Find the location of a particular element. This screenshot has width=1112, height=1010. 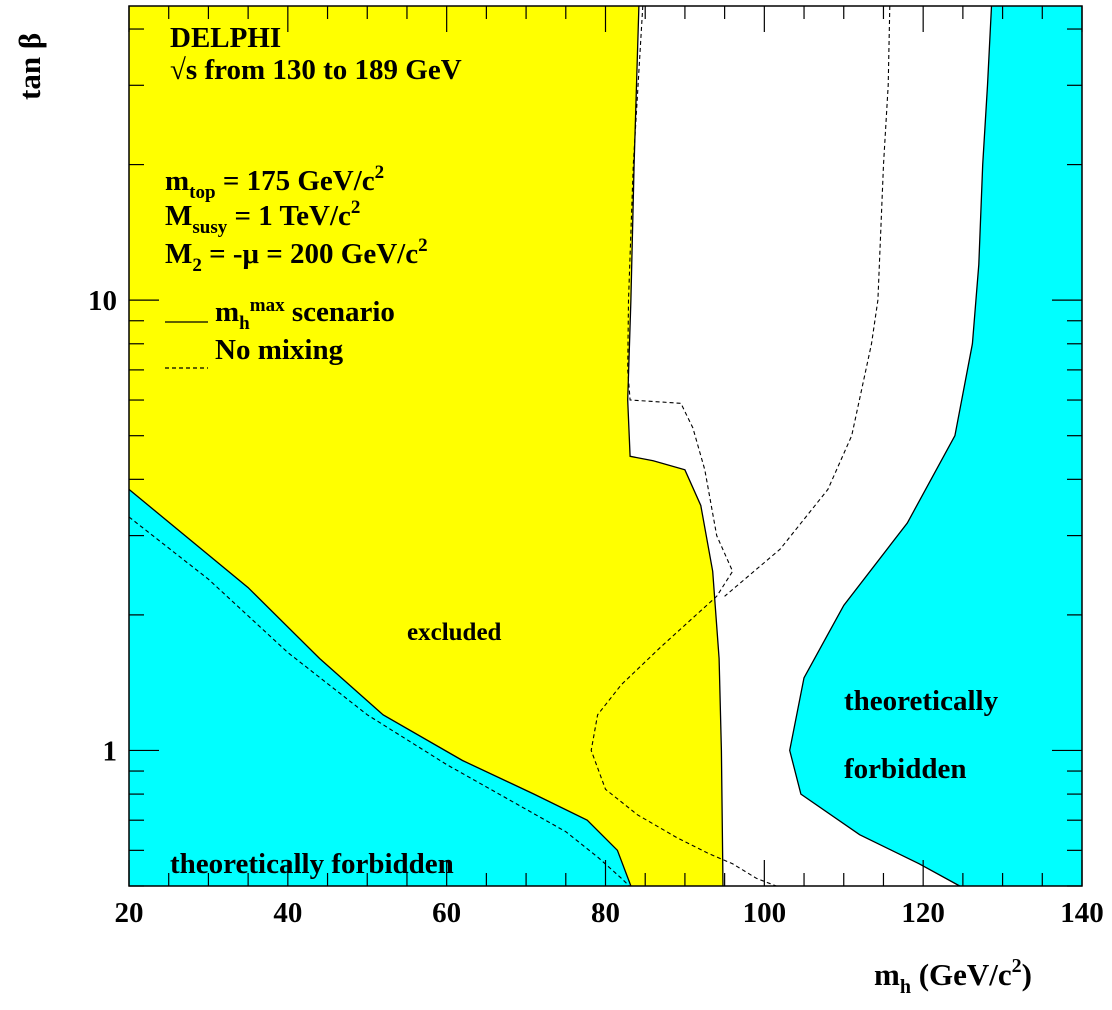

x-axis-title: mh (GeV/c2) is located at coordinates (953, 976).